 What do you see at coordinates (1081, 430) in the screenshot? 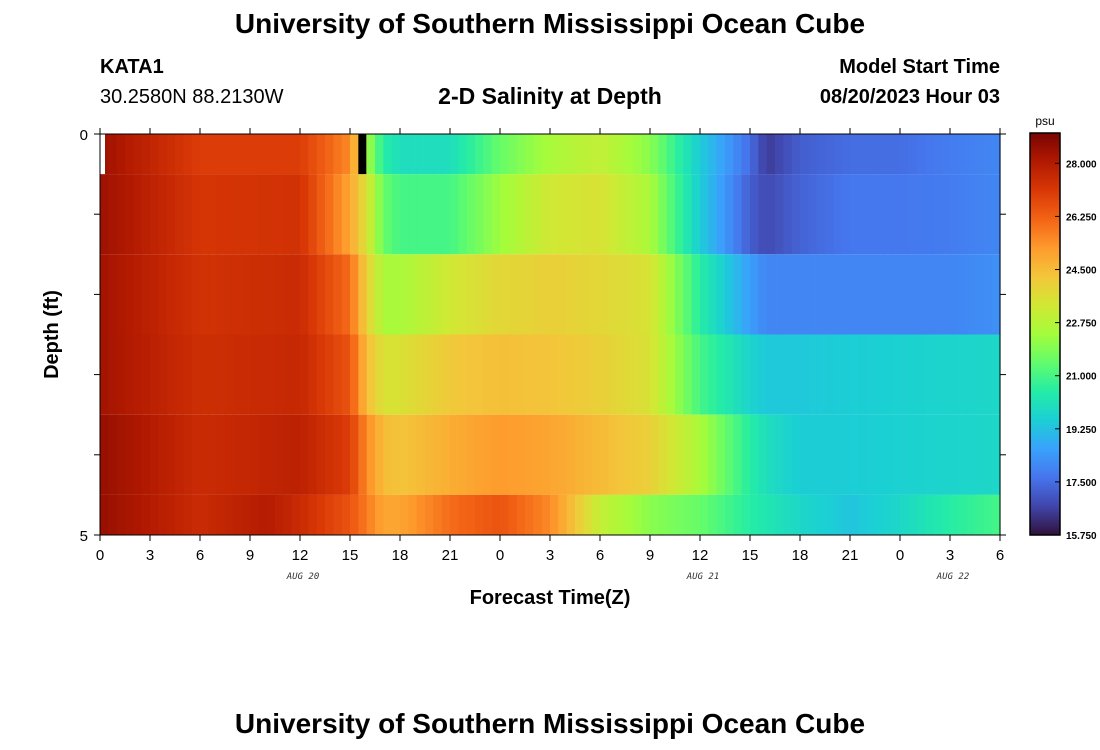
I see `colorbar-tick-label: 19.250` at bounding box center [1081, 430].